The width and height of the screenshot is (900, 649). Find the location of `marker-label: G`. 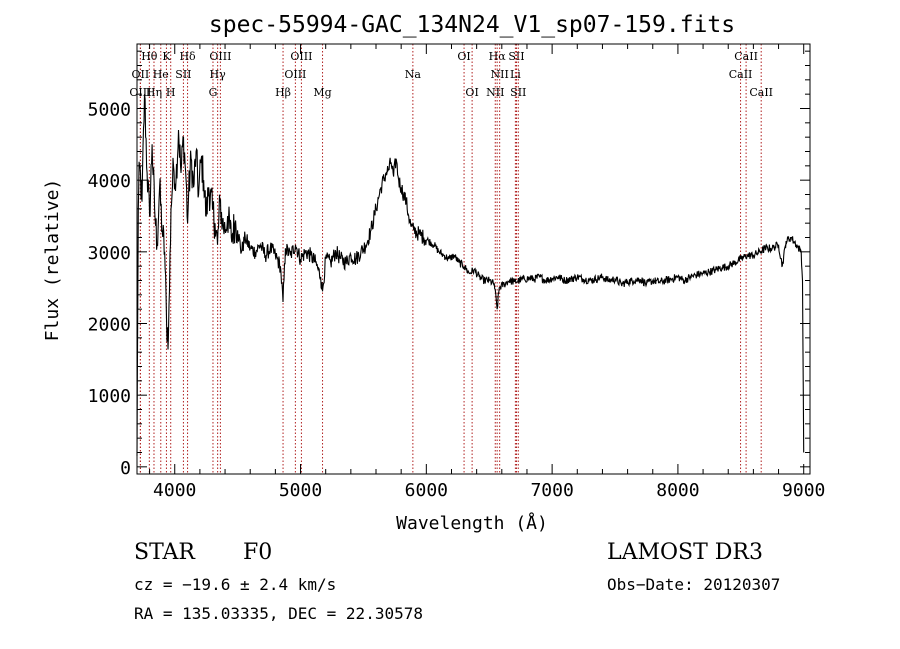

marker-label: G is located at coordinates (213, 92).